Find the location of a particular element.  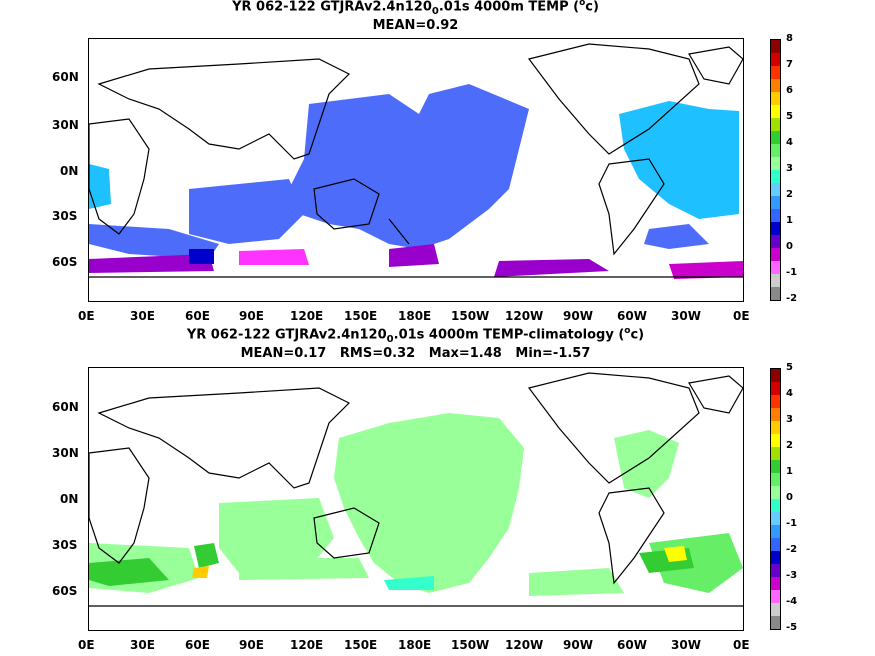

panel1-title-main: YR 062-122 GTJRAv2.4n120 is located at coordinates (332, 7).